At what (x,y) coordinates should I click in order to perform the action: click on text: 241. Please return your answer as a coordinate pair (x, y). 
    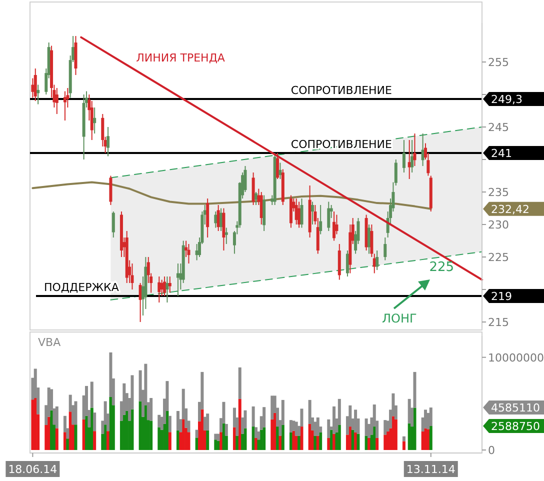
    Looking at the image, I should click on (501, 153).